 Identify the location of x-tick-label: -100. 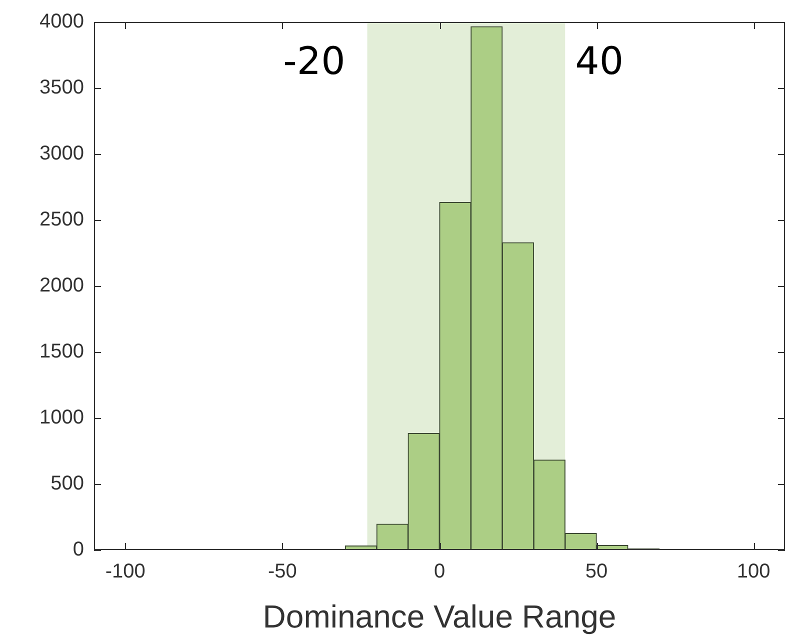
(125, 571).